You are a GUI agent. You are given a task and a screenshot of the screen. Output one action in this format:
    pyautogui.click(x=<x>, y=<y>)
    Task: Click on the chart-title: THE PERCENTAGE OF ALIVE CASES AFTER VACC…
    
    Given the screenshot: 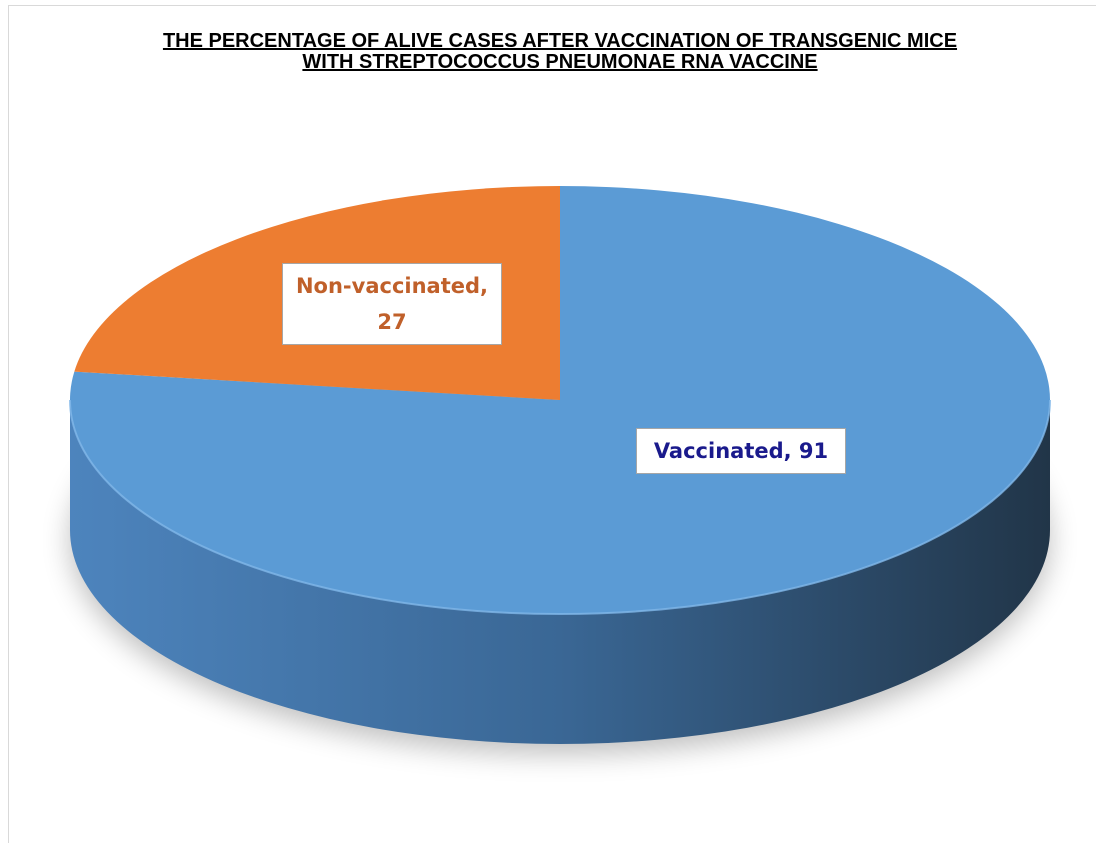 What is the action you would take?
    pyautogui.click(x=560, y=51)
    